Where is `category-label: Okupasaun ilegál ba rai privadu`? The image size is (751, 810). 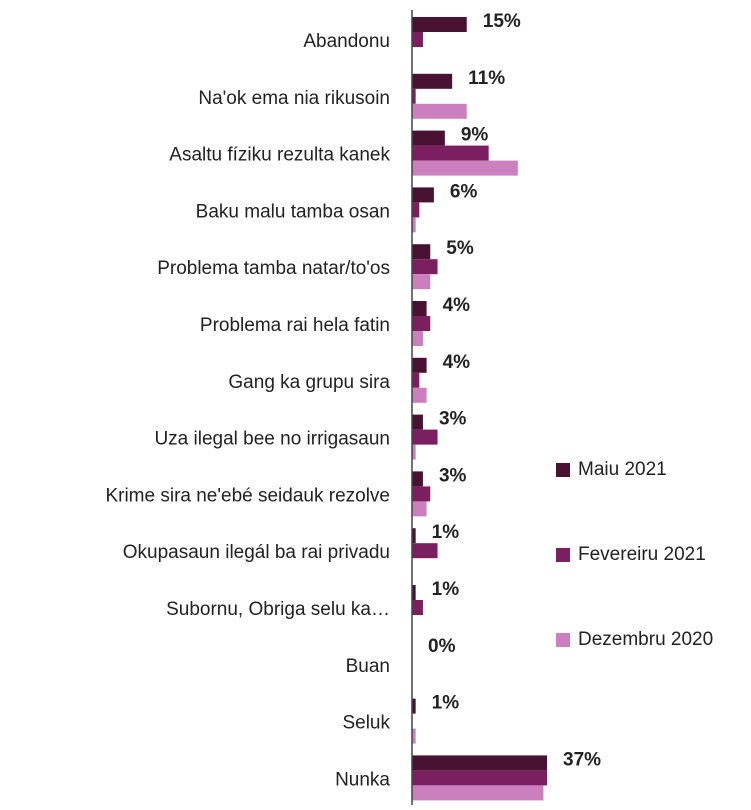 category-label: Okupasaun ilegál ba rai privadu is located at coordinates (256, 552).